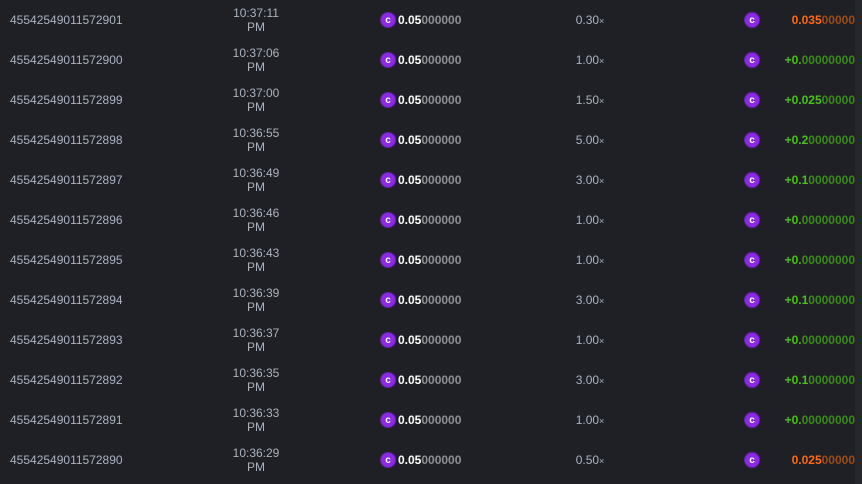 The width and height of the screenshot is (862, 484). Describe the element at coordinates (66, 140) in the screenshot. I see `bet-id: 45542549011572898` at that location.